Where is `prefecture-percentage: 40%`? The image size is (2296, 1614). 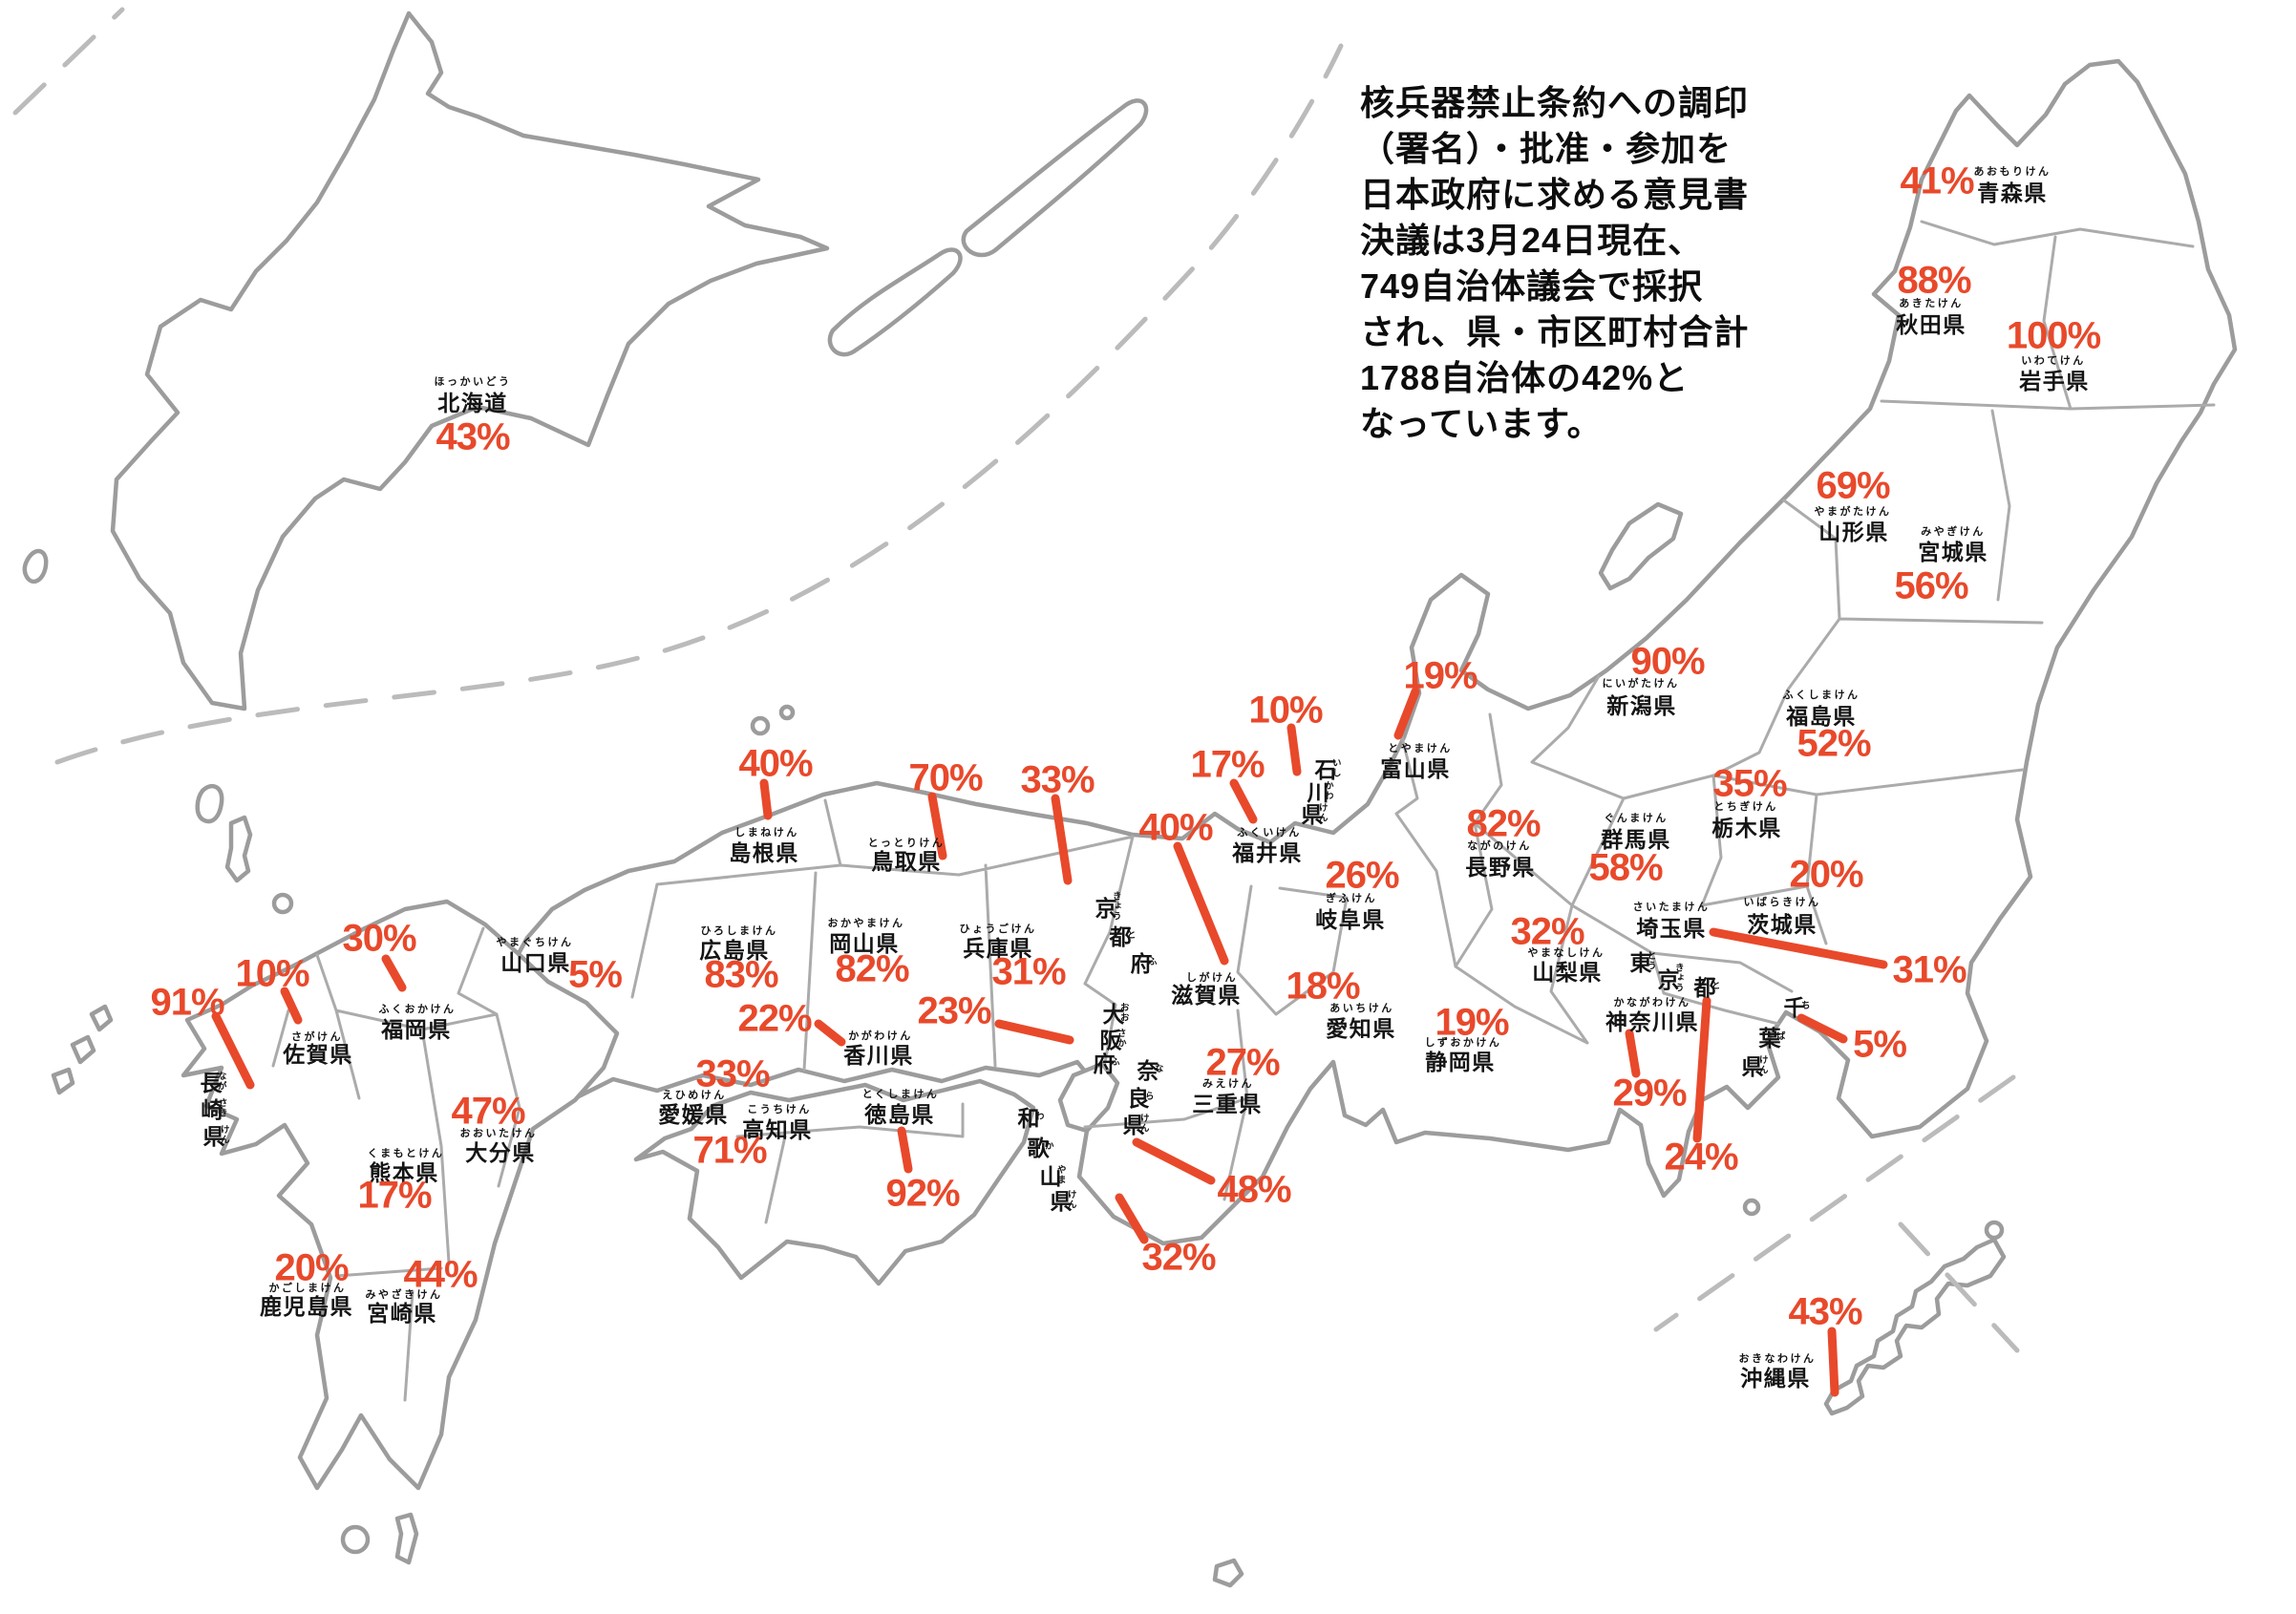
prefecture-percentage: 40% is located at coordinates (1175, 827).